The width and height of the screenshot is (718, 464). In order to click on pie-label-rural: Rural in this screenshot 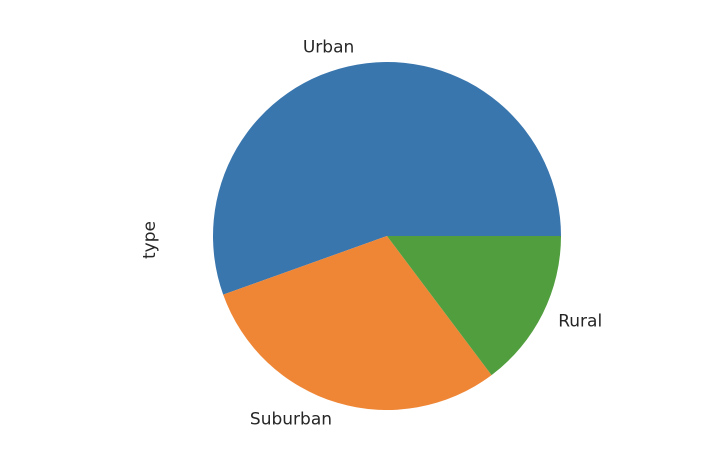, I will do `click(580, 321)`.